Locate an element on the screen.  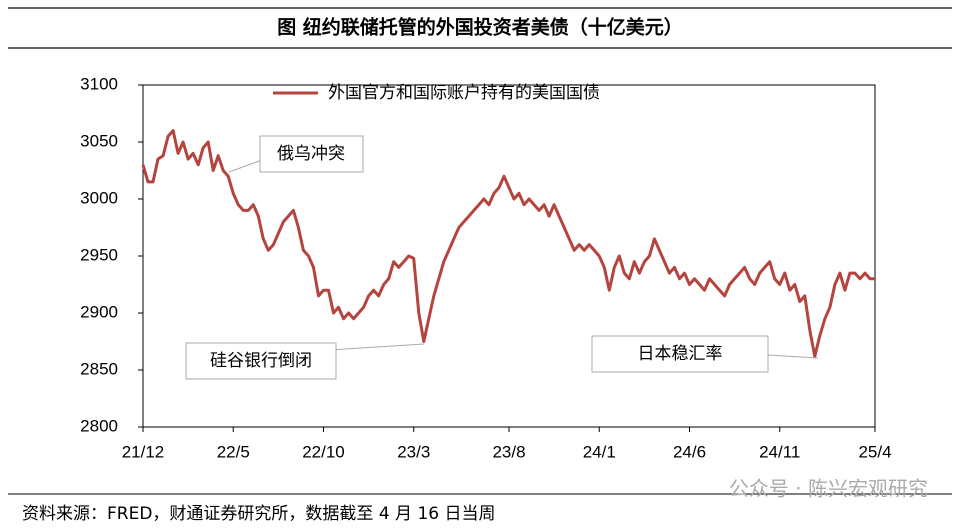
watermark: 公众号 · 陈兴宏观研究 is located at coordinates (828, 489).